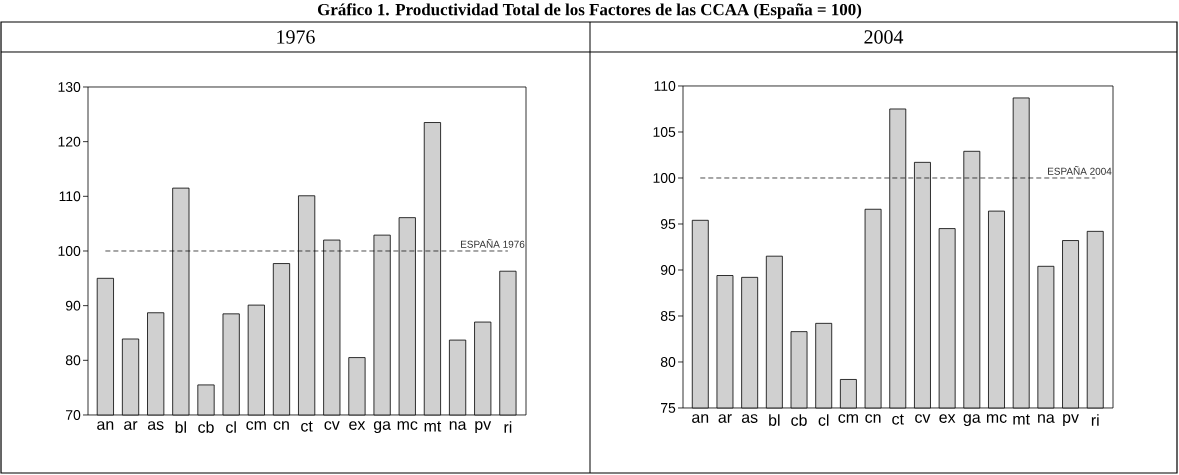 Image resolution: width=1179 pixels, height=475 pixels. What do you see at coordinates (69, 141) in the screenshot?
I see `y-tick-label: 120` at bounding box center [69, 141].